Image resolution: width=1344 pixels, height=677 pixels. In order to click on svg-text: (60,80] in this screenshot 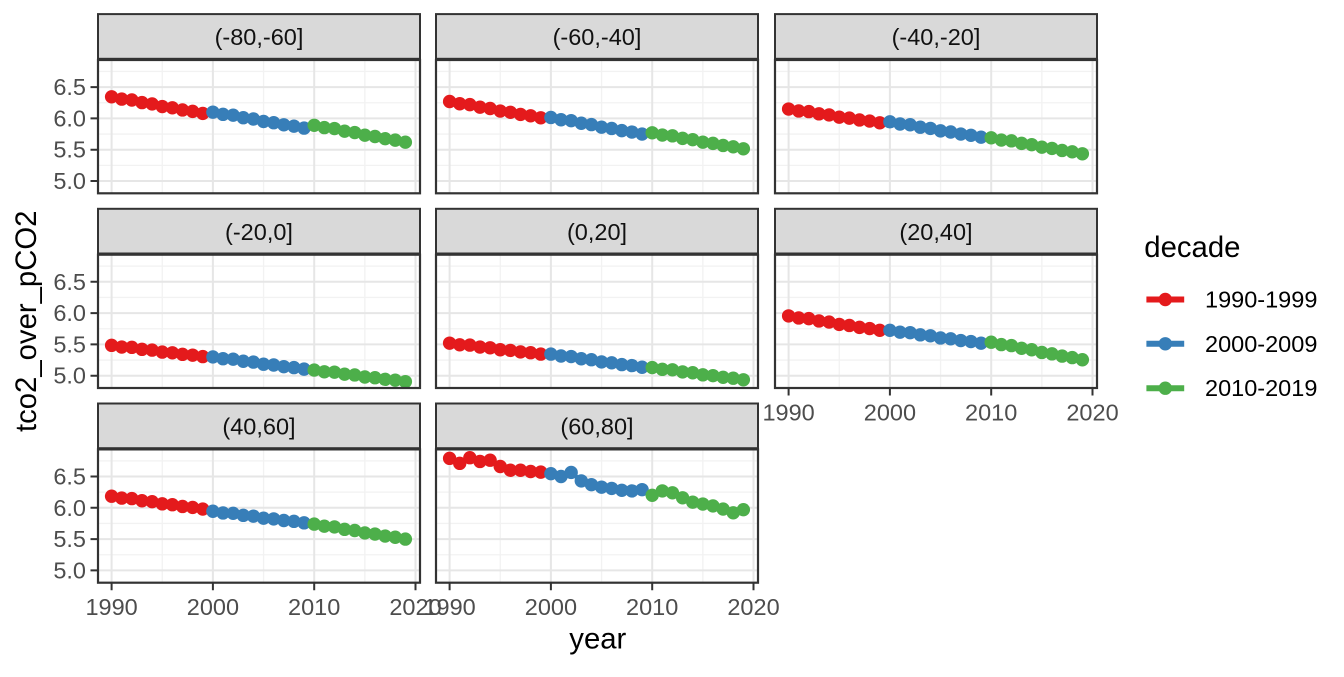, I will do `click(596, 427)`.